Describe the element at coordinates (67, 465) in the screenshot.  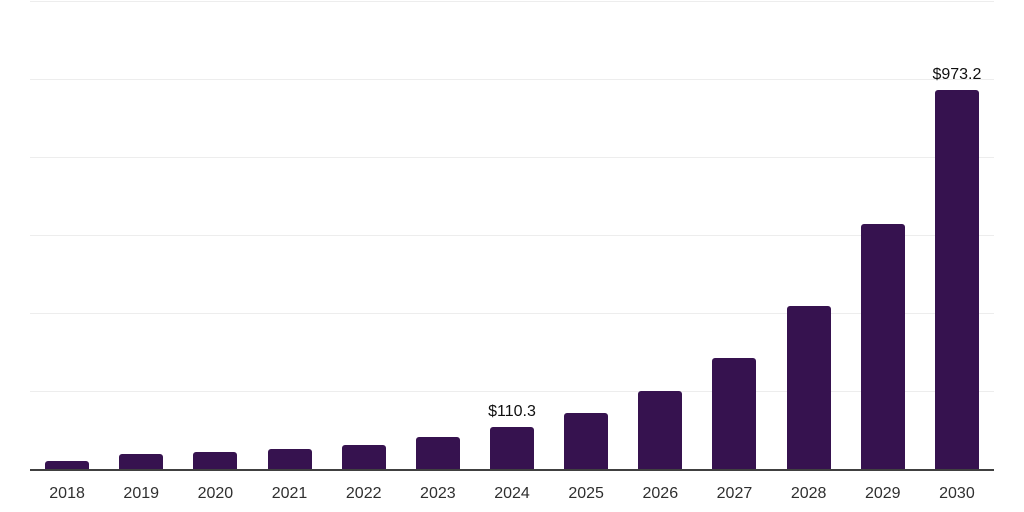
I see `bar-2018` at that location.